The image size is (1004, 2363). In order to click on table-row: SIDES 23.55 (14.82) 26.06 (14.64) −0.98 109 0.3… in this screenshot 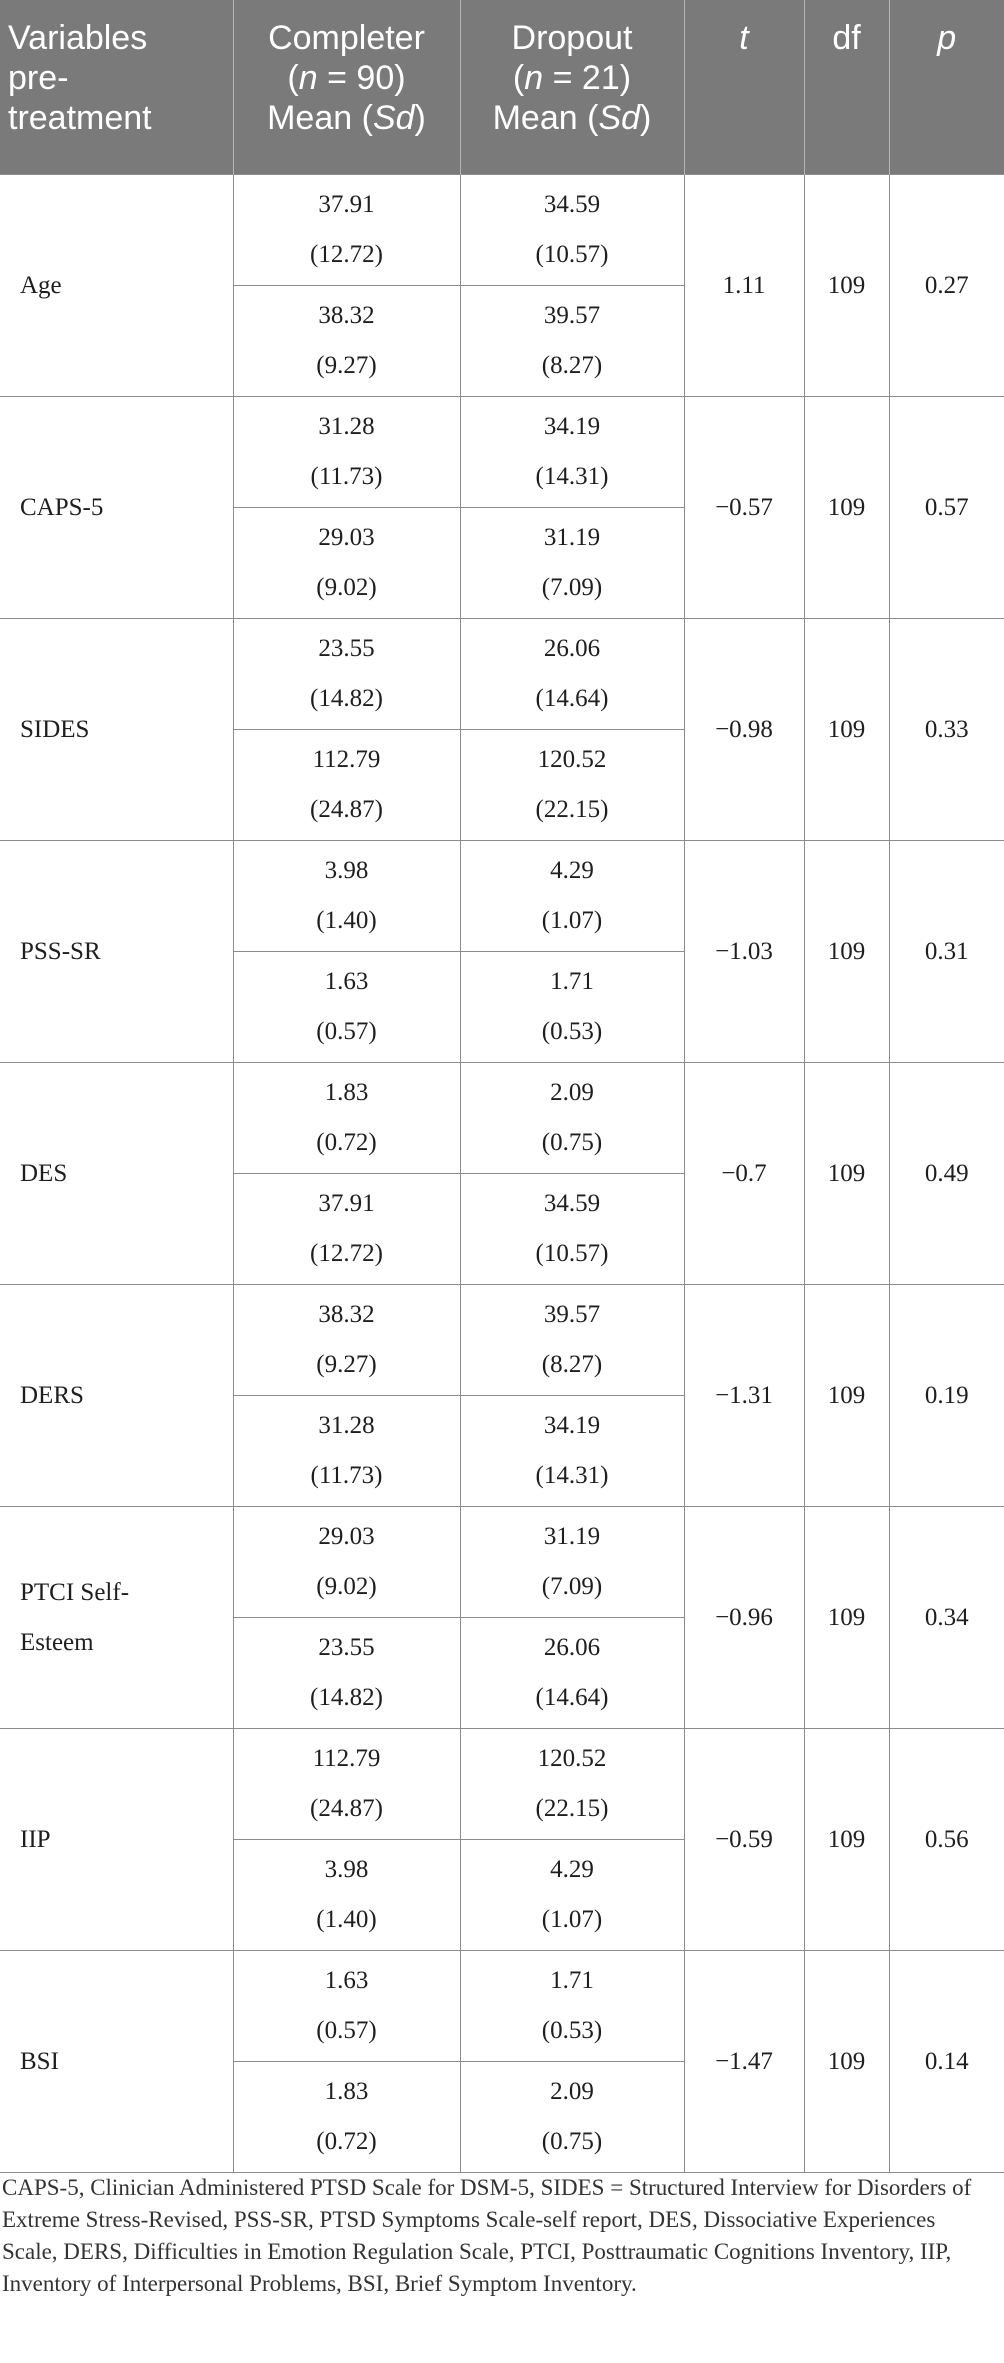, I will do `click(502, 729)`.